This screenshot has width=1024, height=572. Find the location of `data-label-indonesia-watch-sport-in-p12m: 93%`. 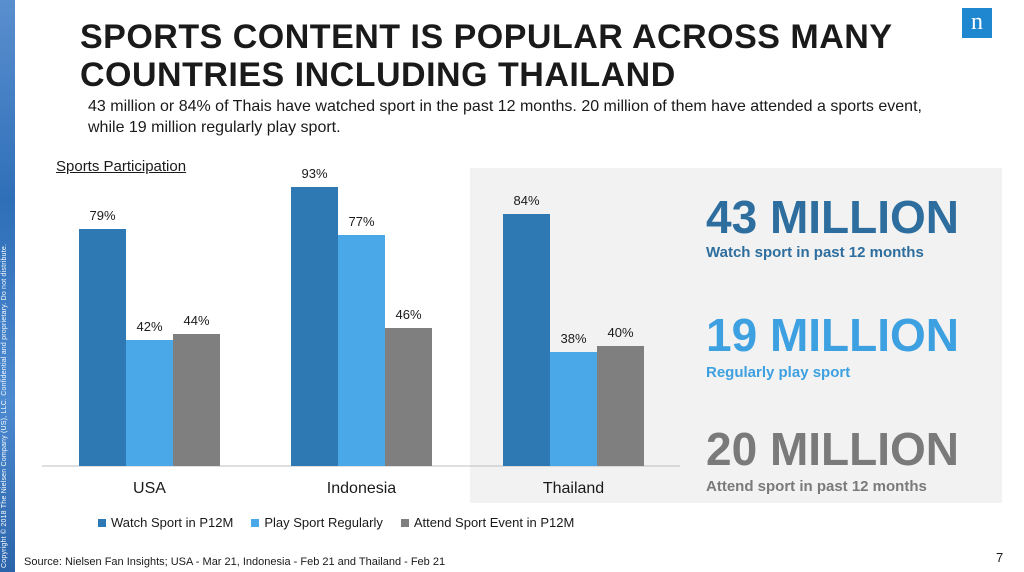

data-label-indonesia-watch-sport-in-p12m: 93% is located at coordinates (314, 173).